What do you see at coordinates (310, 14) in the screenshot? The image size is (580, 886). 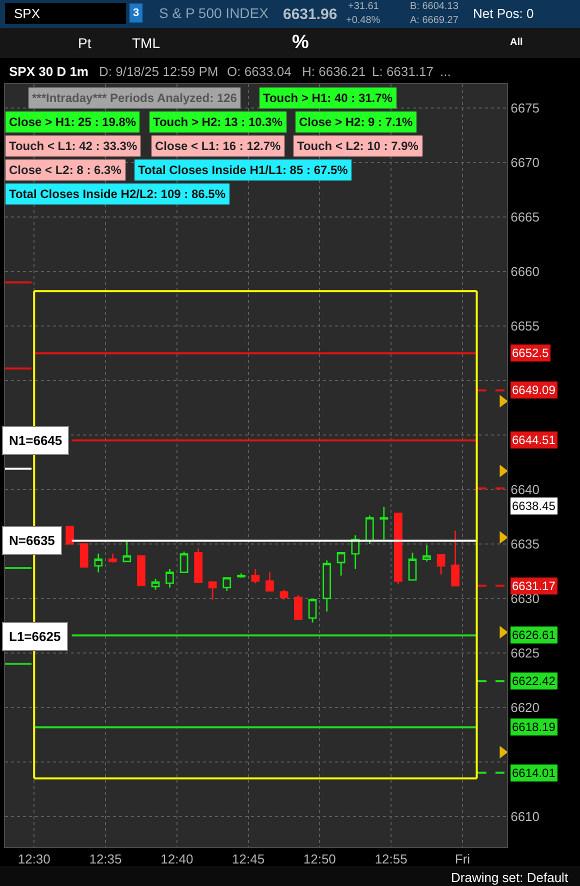 I see `text: 6631.96` at bounding box center [310, 14].